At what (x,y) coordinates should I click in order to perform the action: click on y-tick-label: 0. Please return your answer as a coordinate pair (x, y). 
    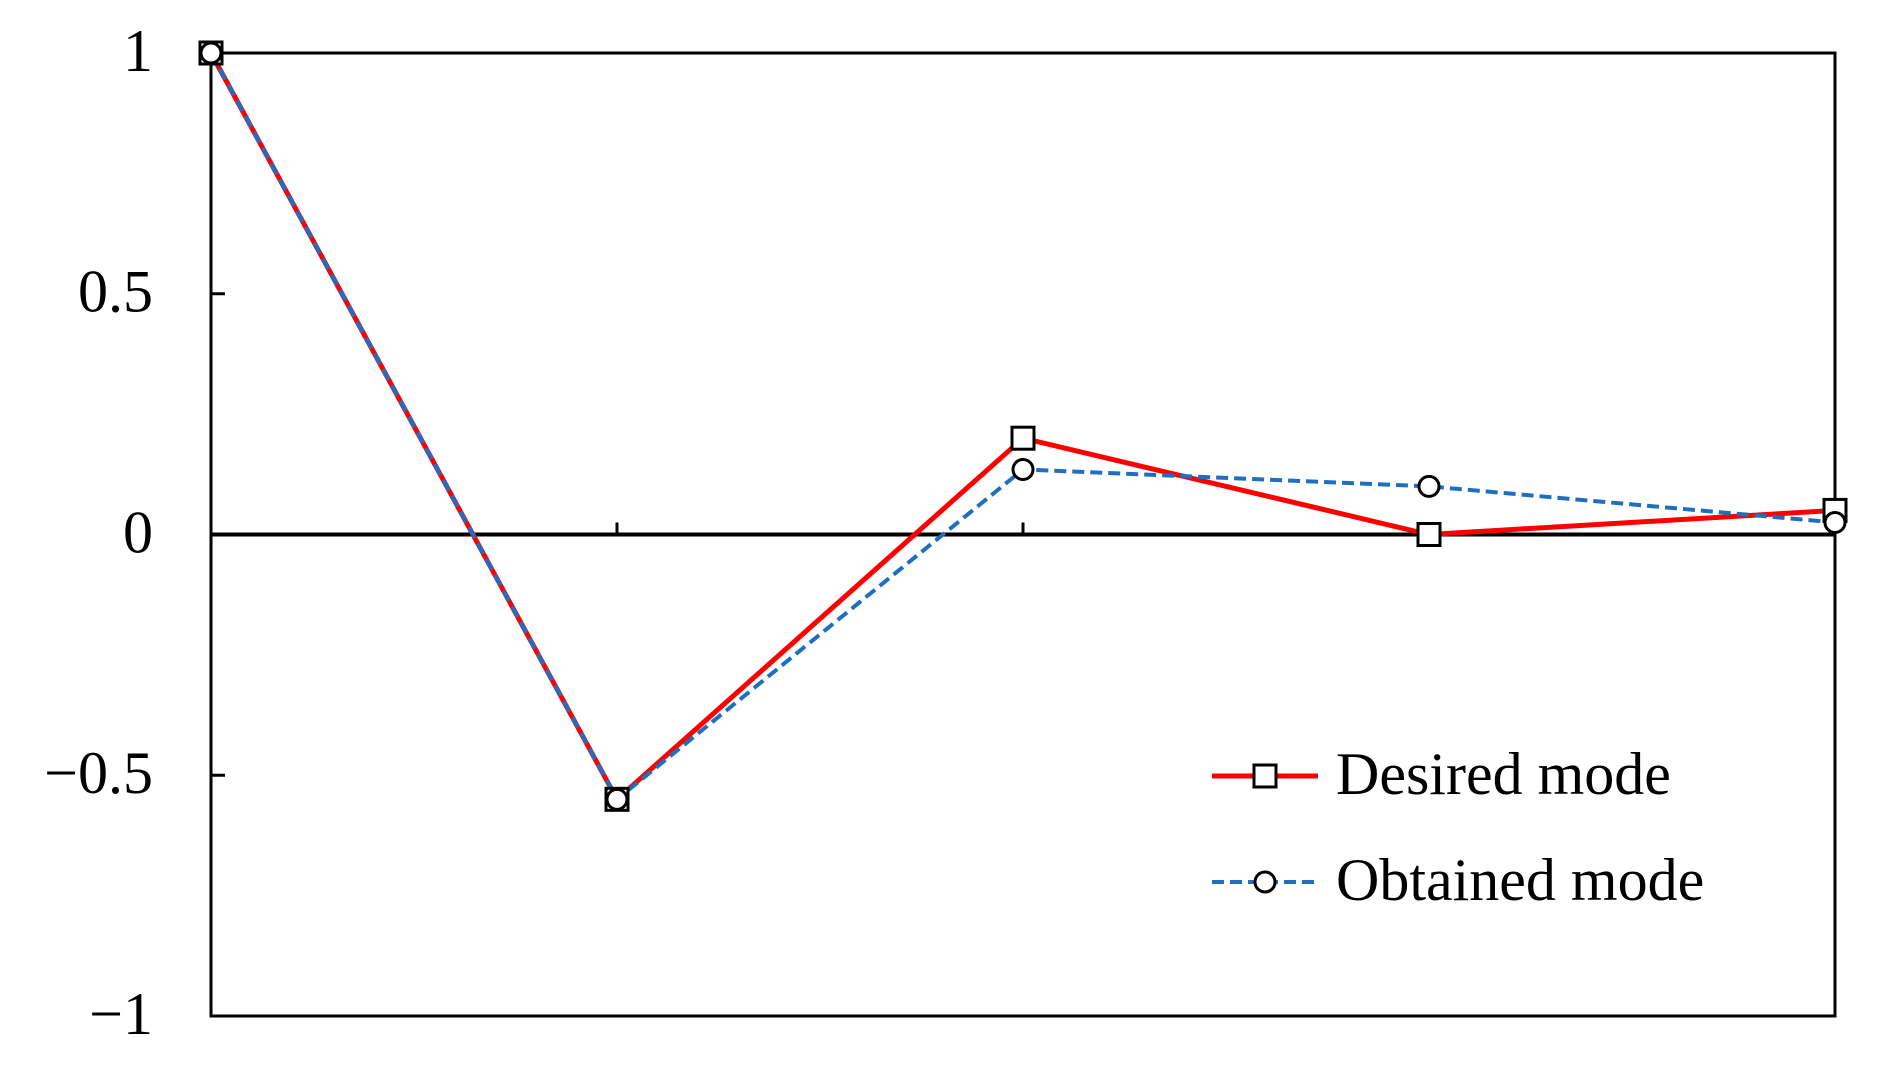
    Looking at the image, I should click on (138, 532).